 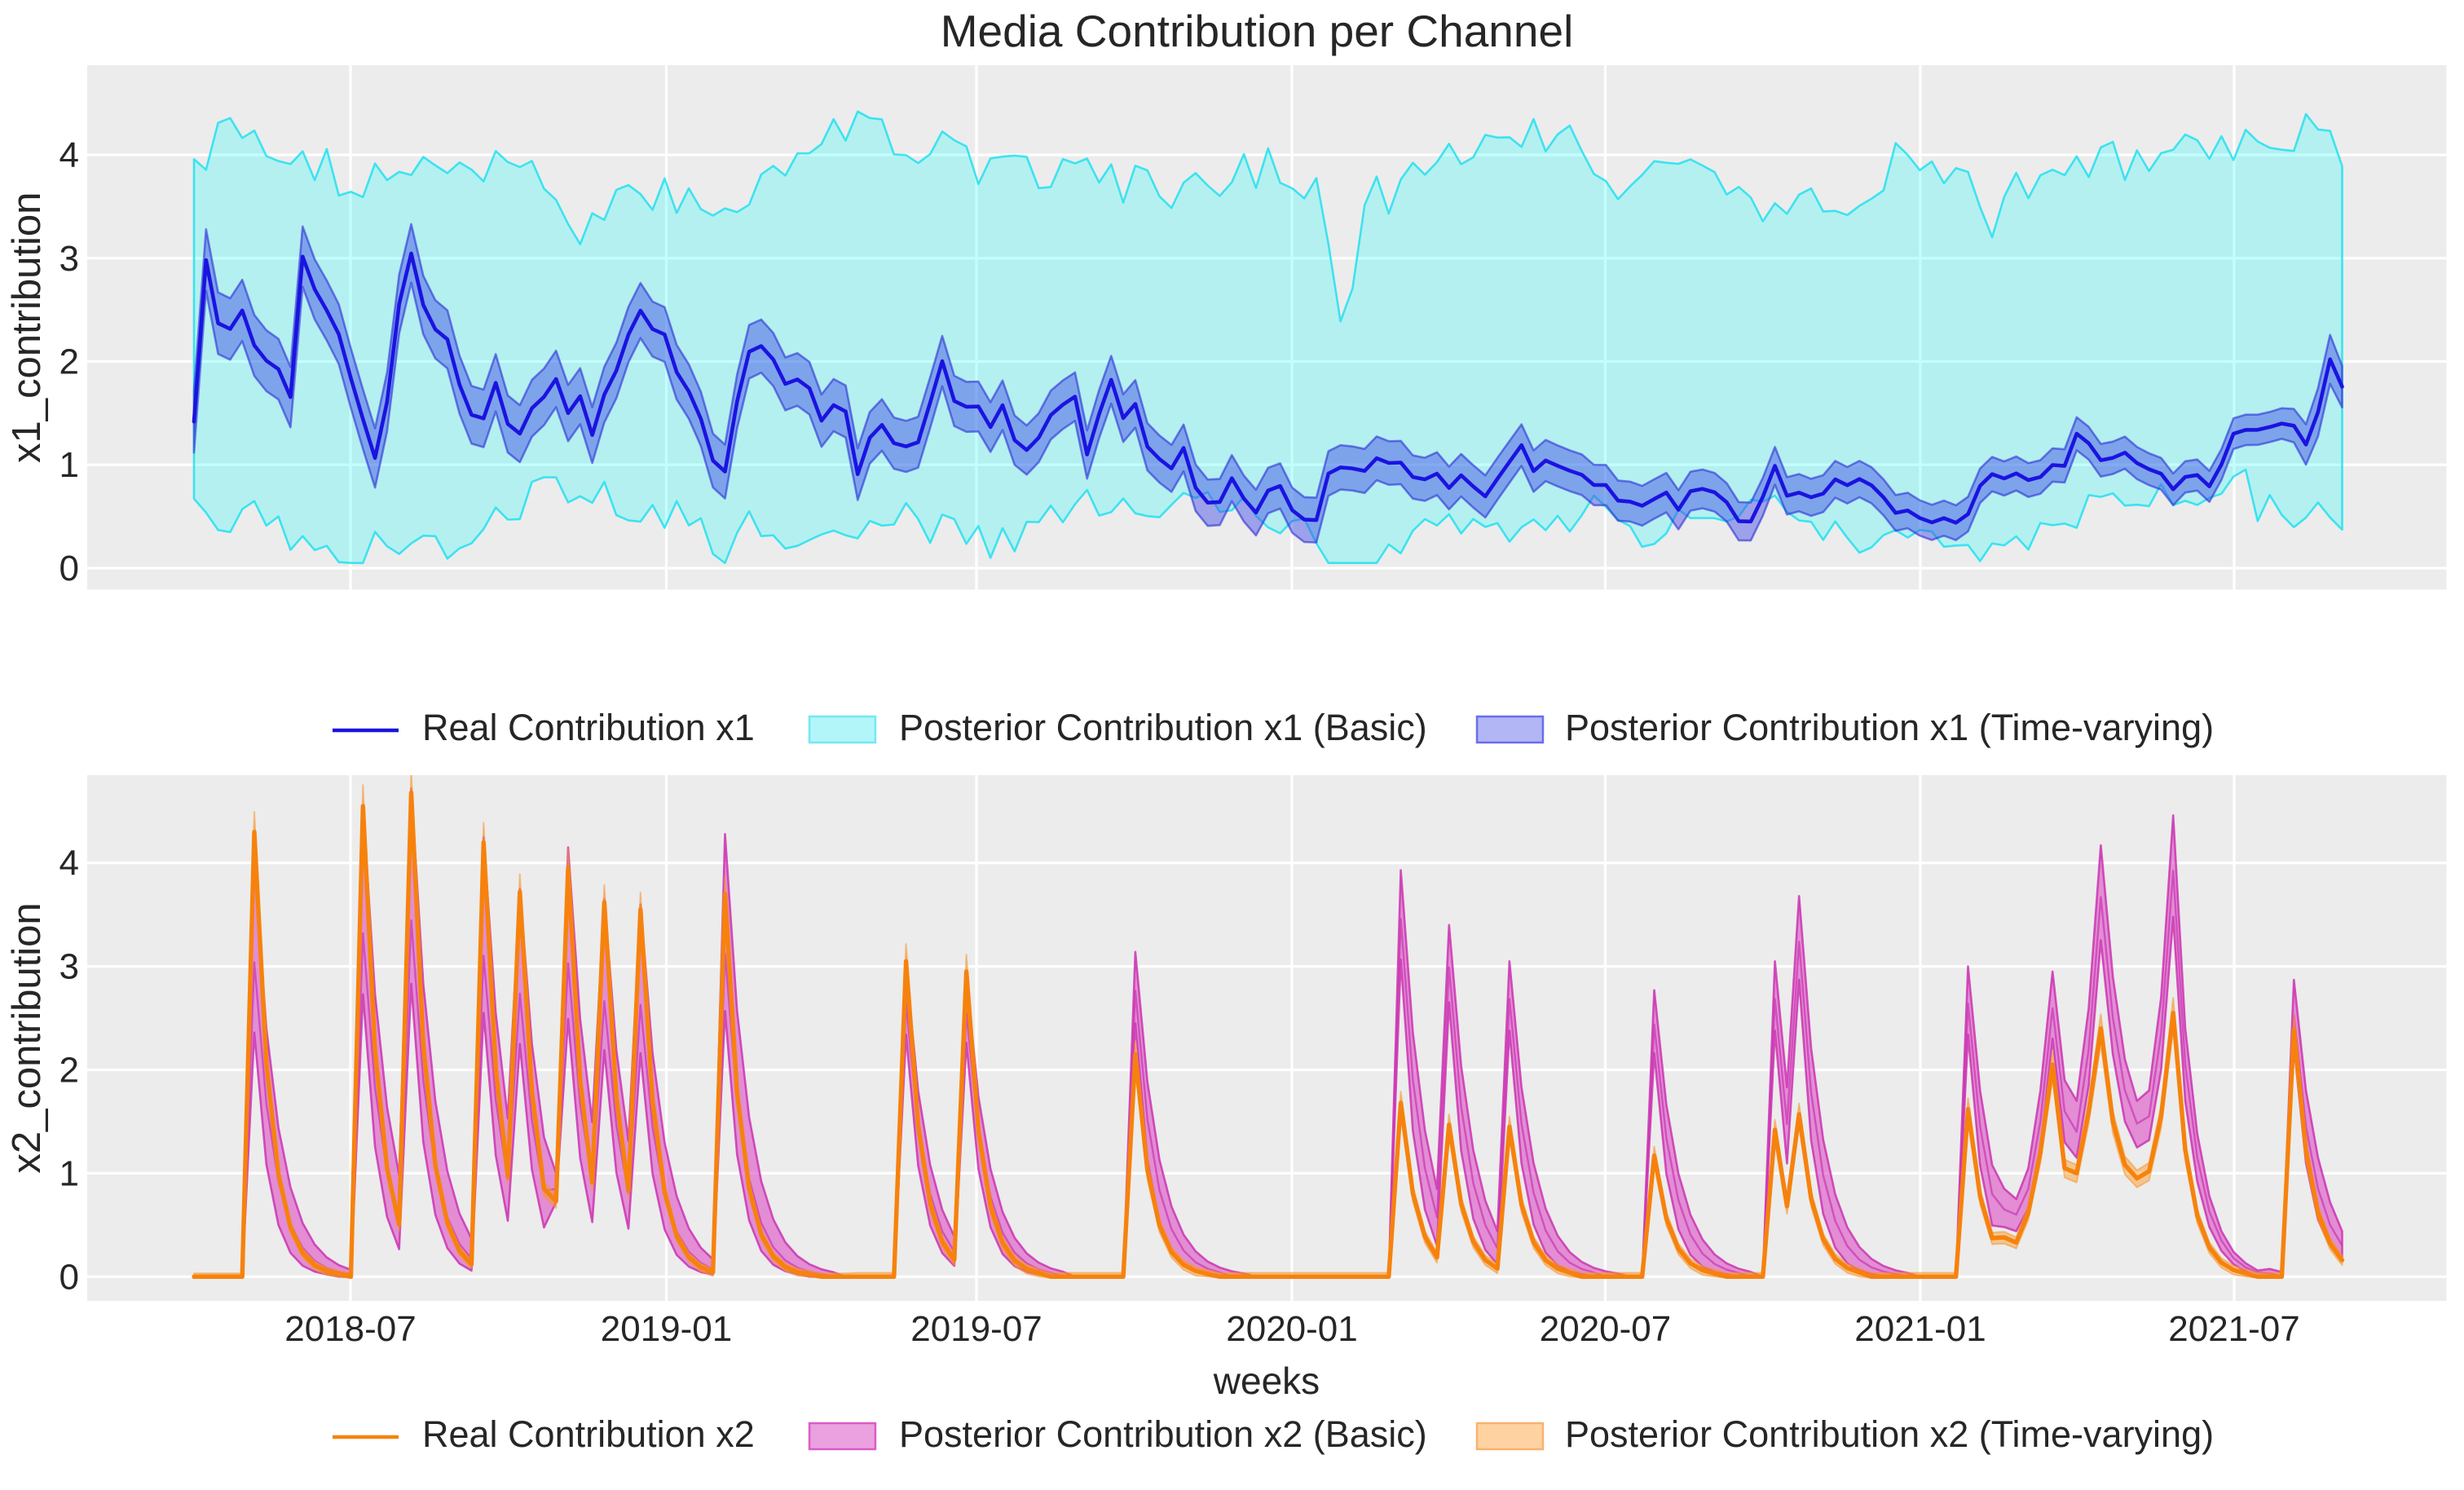 What do you see at coordinates (589, 727) in the screenshot?
I see `svg-text: Real Contribution x1` at bounding box center [589, 727].